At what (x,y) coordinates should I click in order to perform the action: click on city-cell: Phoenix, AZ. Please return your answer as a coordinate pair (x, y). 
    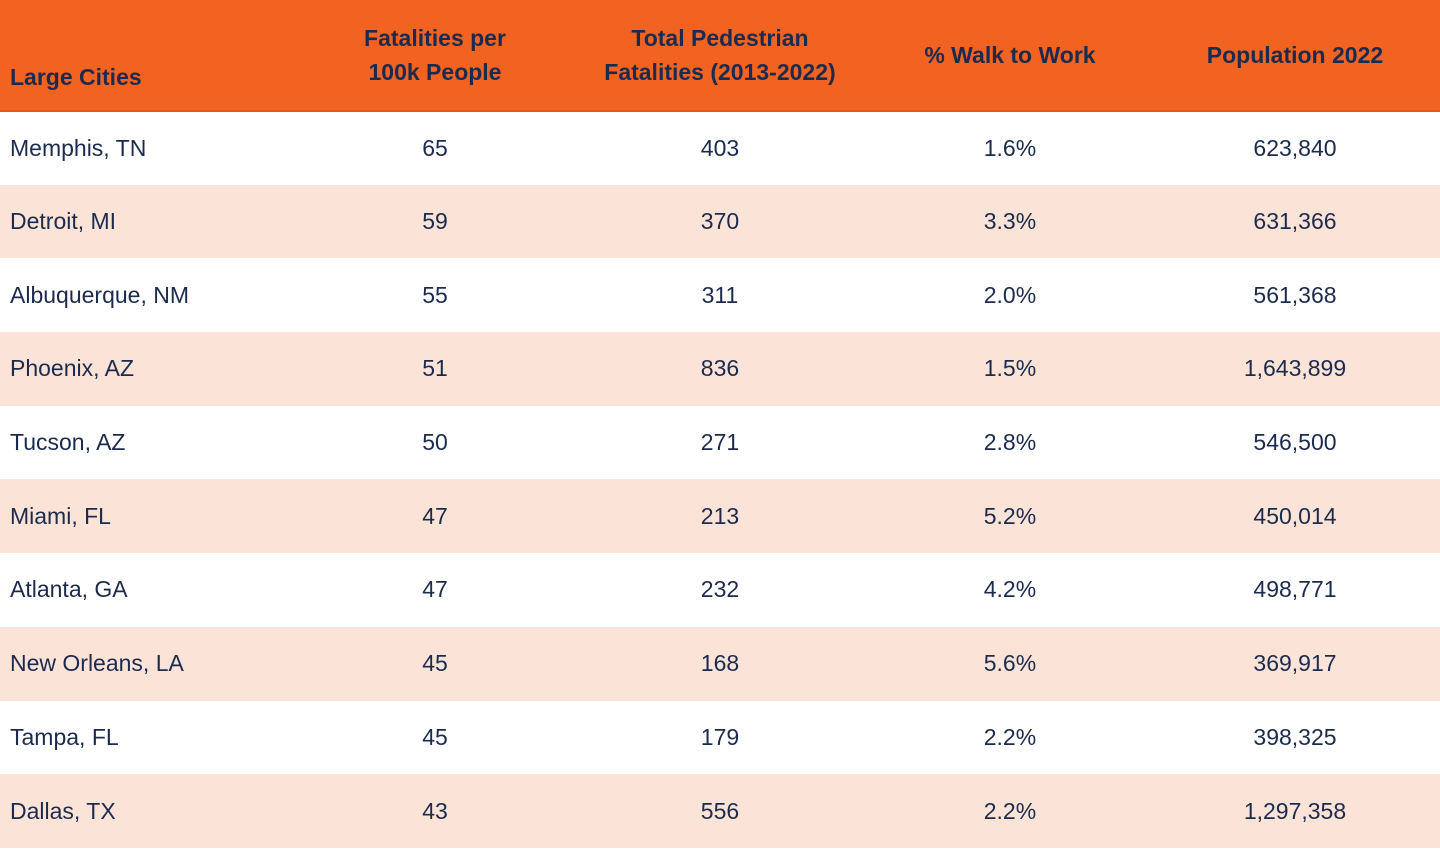
    Looking at the image, I should click on (72, 368).